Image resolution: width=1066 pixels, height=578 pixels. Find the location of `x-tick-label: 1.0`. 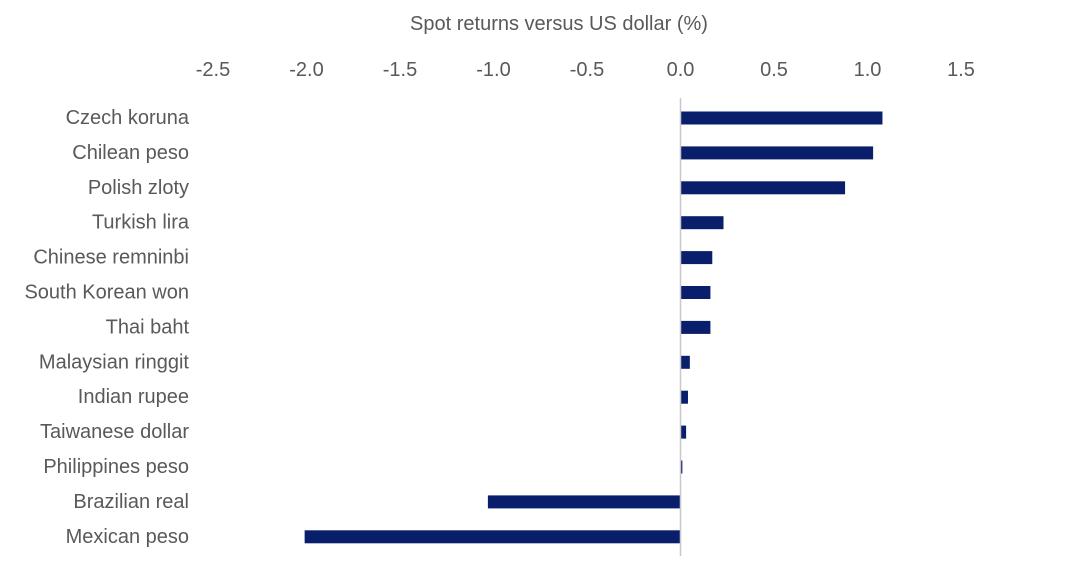

x-tick-label: 1.0 is located at coordinates (868, 70).